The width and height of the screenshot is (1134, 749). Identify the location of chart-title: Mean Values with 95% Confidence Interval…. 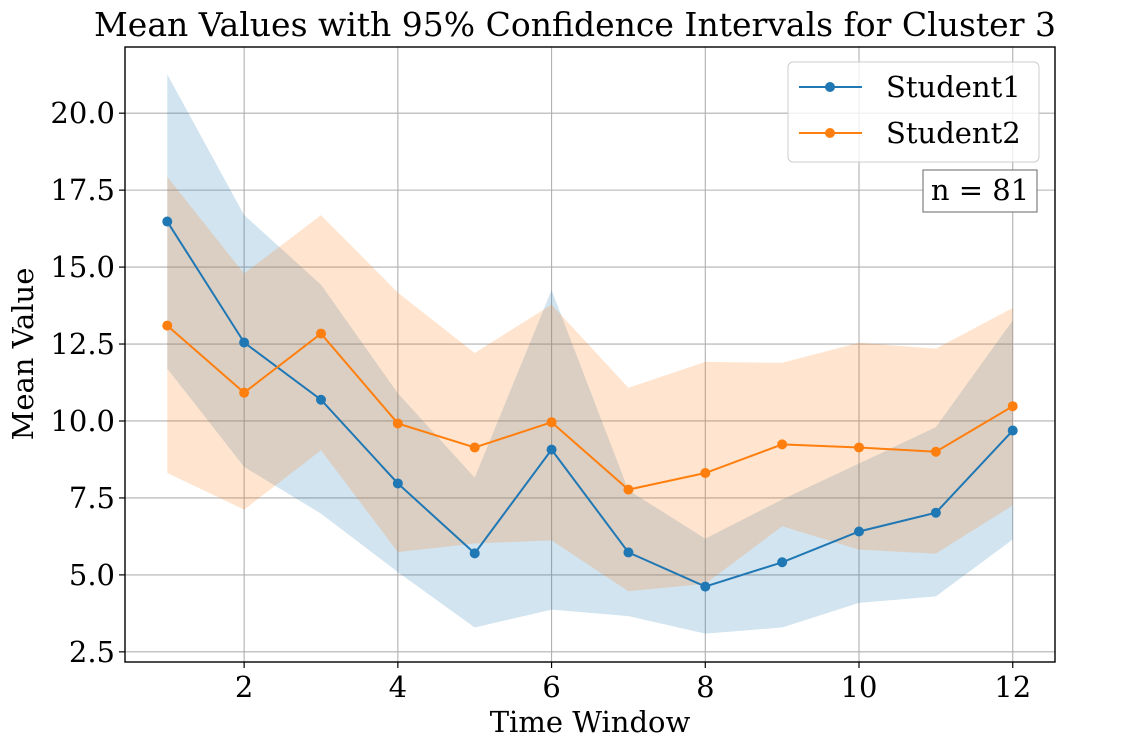
(575, 24).